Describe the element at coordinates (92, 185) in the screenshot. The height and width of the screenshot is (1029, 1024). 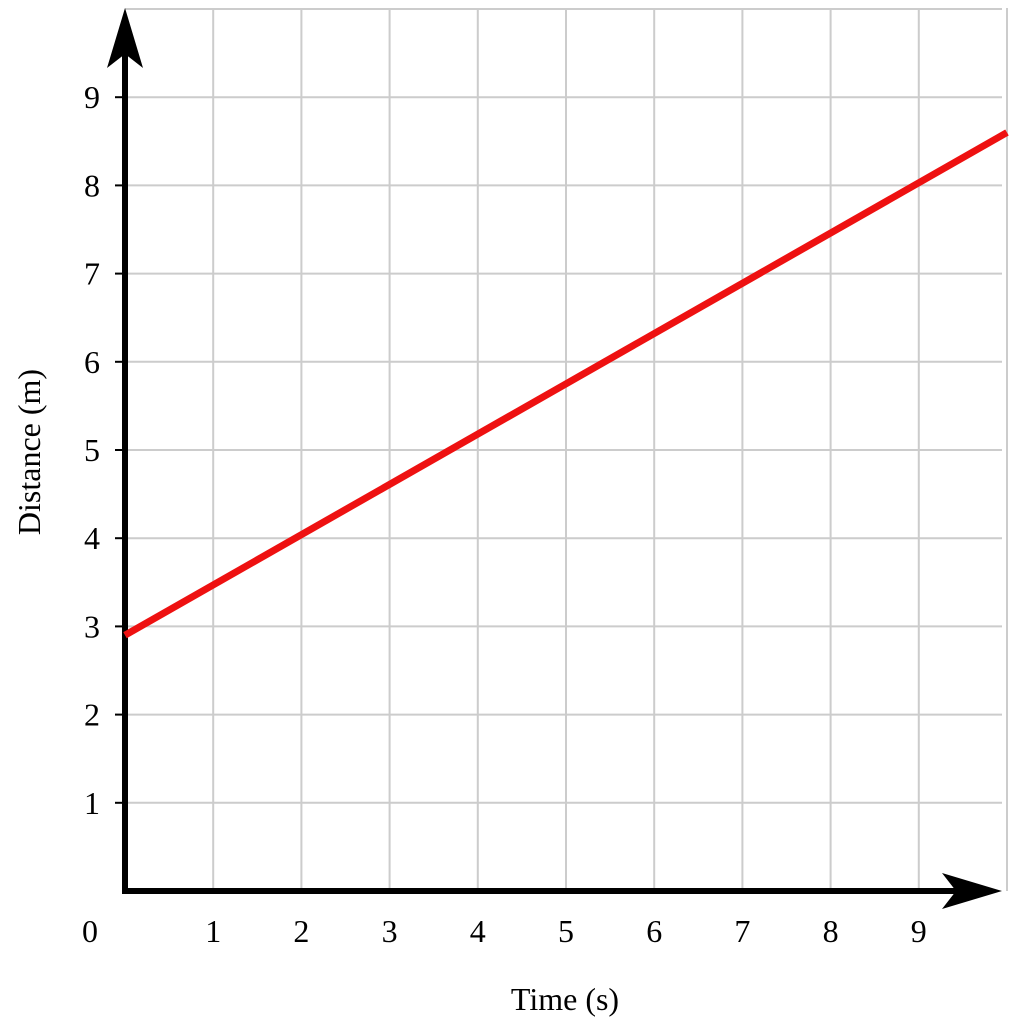
I see `y-tick-label: 8` at that location.